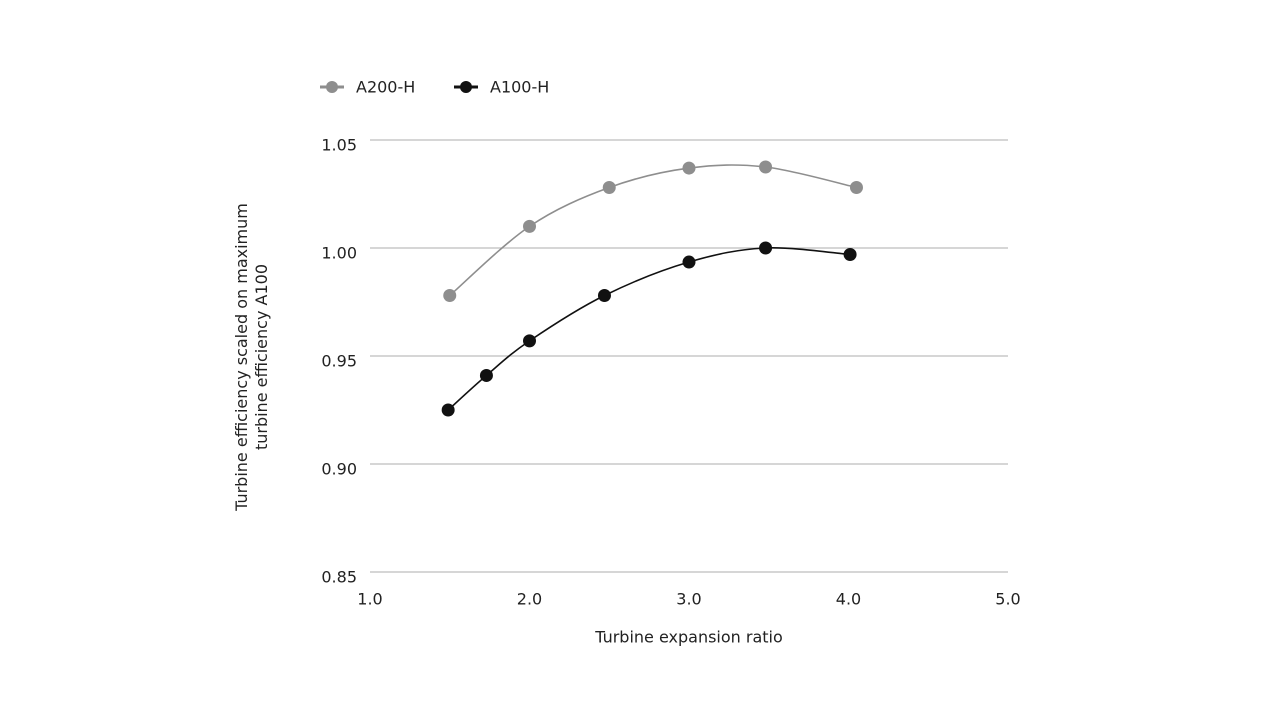  I want to click on y-tick-label: 1.00, so click(339, 253).